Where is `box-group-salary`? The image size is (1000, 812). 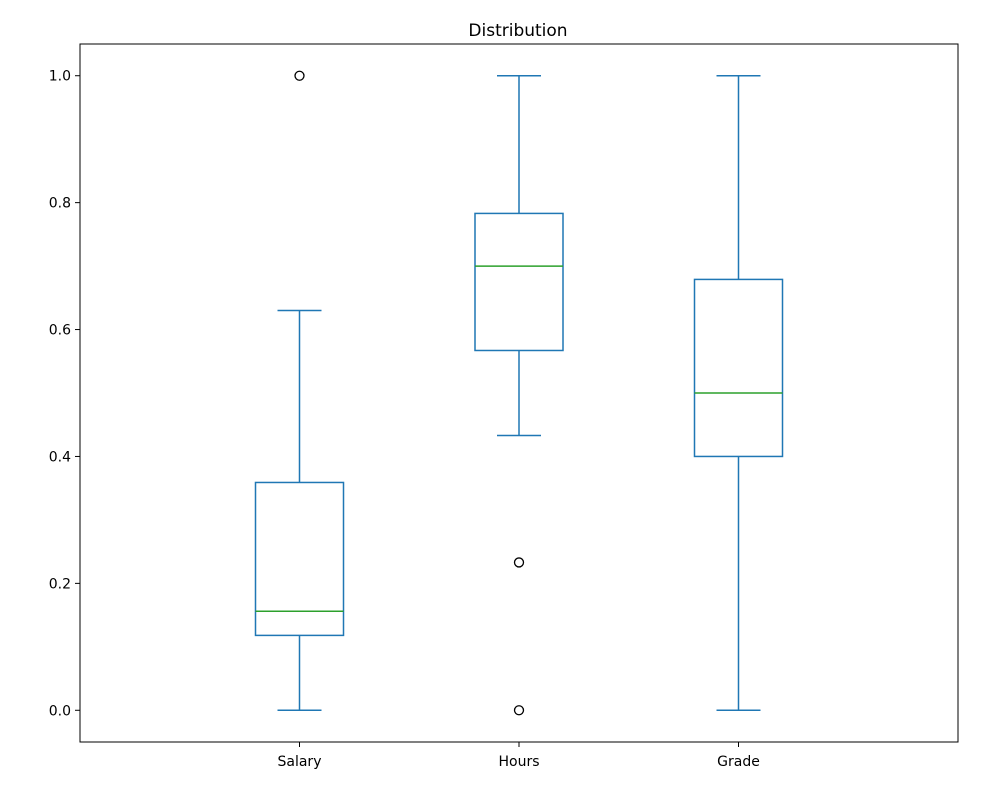 box-group-salary is located at coordinates (299, 391).